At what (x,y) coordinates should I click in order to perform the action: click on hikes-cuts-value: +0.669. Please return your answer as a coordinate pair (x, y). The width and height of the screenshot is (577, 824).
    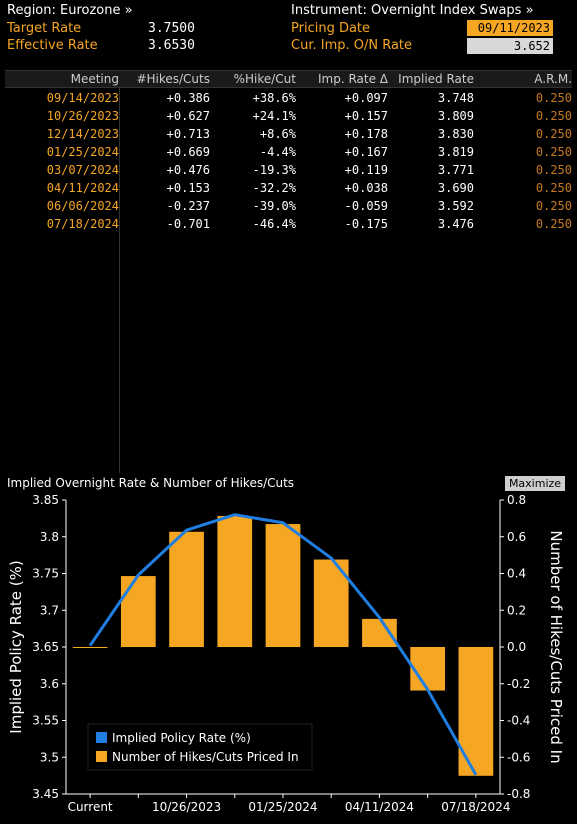
    Looking at the image, I should click on (188, 152).